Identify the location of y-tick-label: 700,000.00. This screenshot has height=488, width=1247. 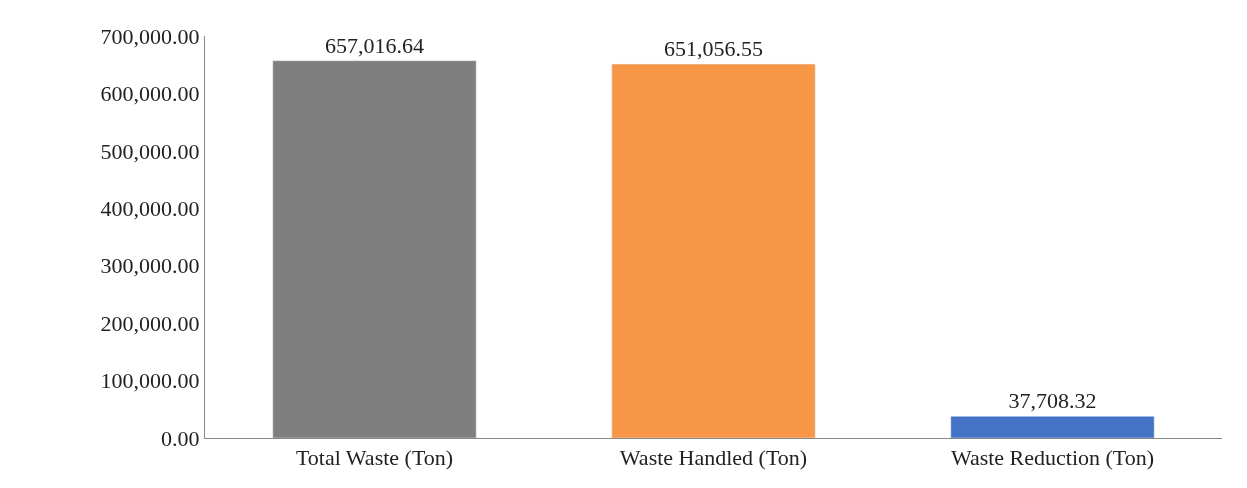
(150, 36).